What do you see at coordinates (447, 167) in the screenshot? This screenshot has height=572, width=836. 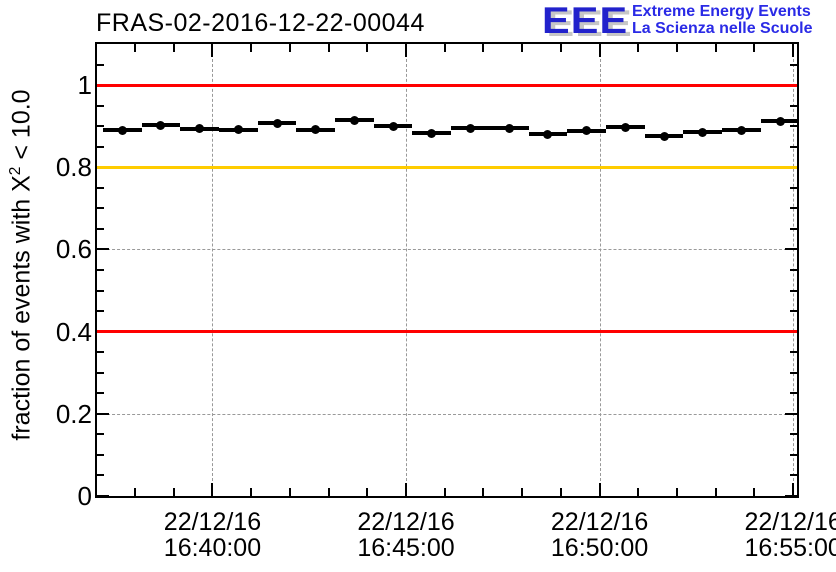 I see `reference-line-0.8` at bounding box center [447, 167].